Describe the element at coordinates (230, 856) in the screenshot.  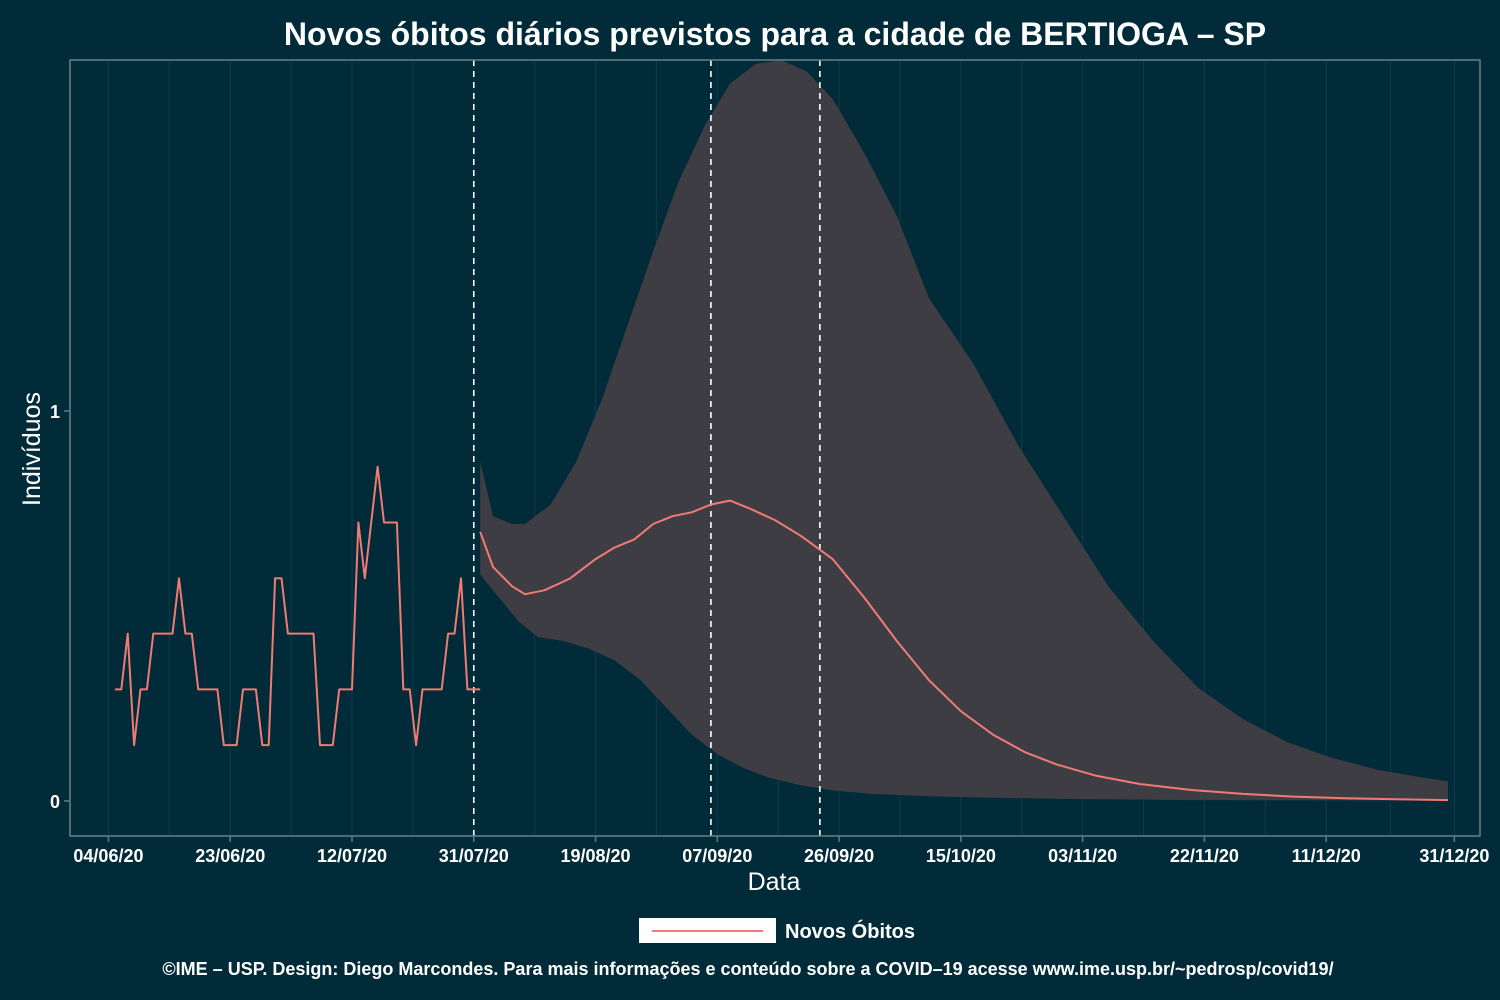
I see `x-tick-label: 23/06/20` at that location.